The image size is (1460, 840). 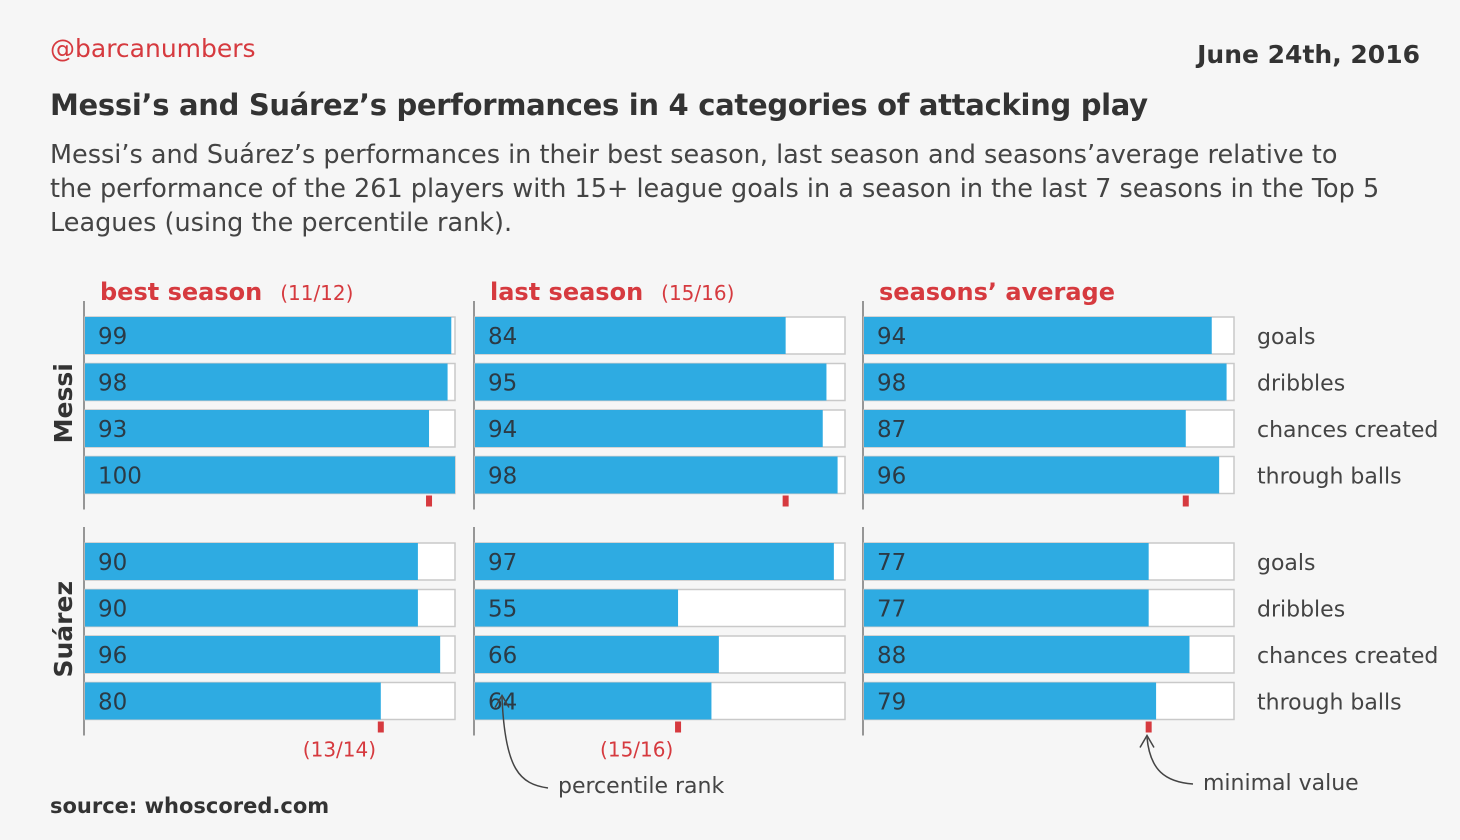 I want to click on bar-messi-0-chances-created, so click(x=257, y=428).